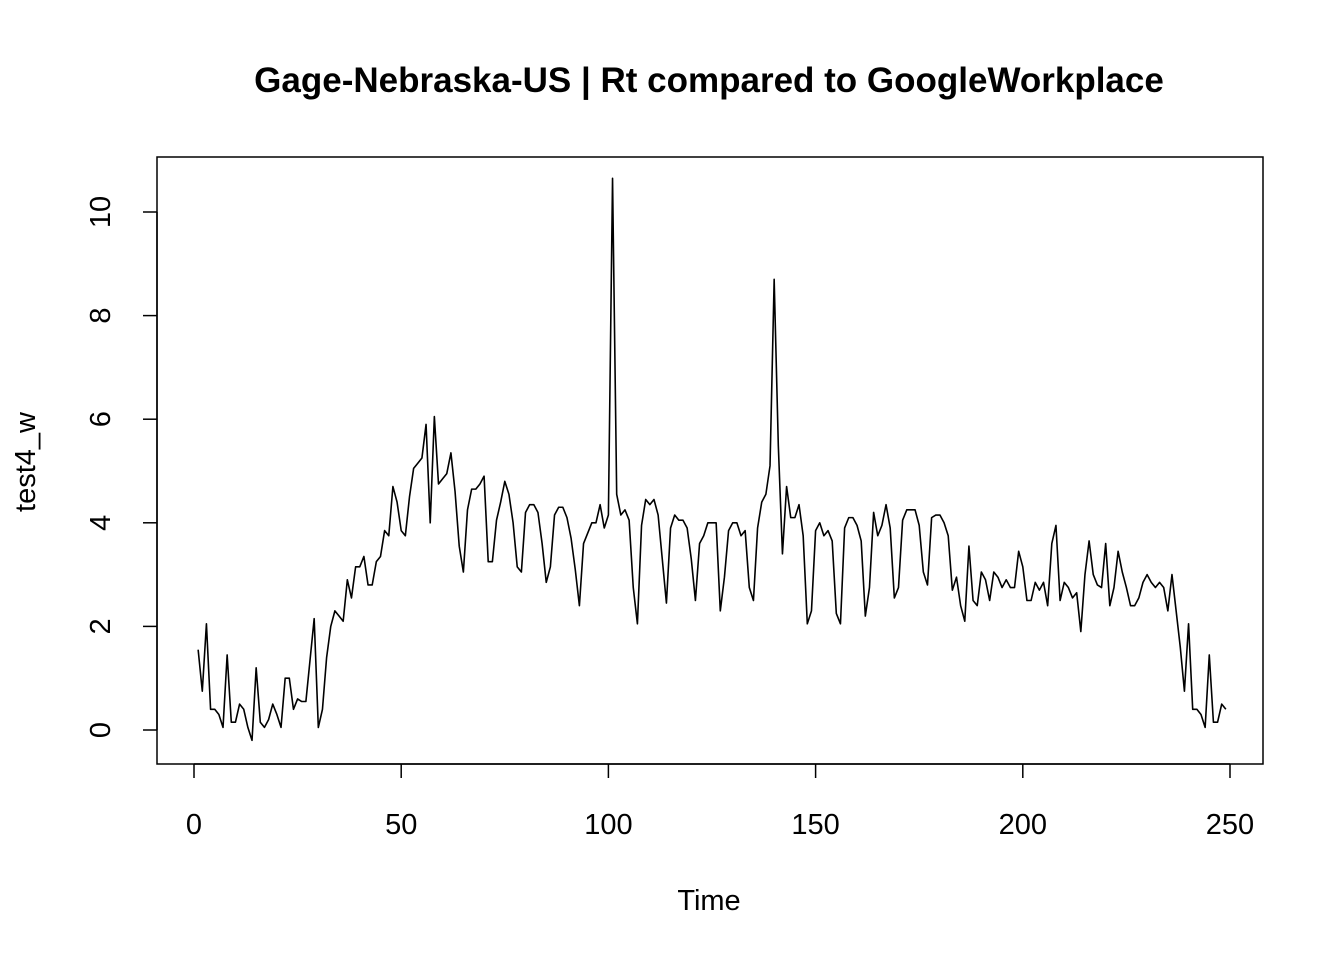 This screenshot has height=960, width=1344. What do you see at coordinates (1023, 825) in the screenshot?
I see `x-tick-label: 200` at bounding box center [1023, 825].